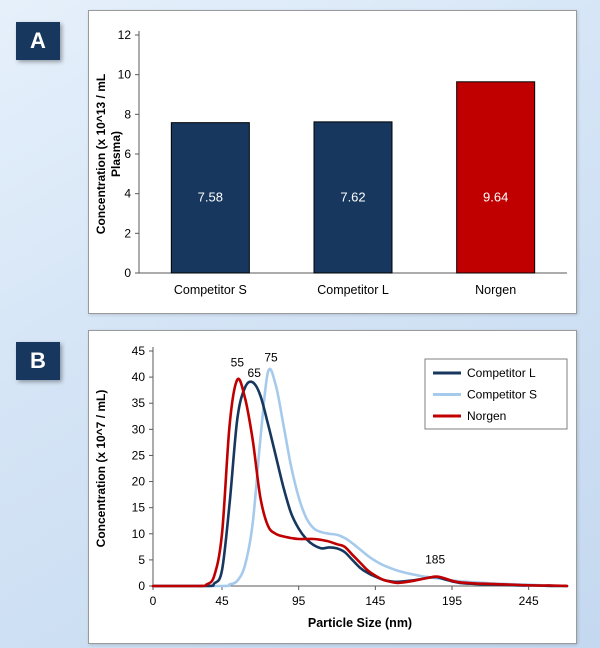 This screenshot has height=648, width=600. Describe the element at coordinates (139, 429) in the screenshot. I see `y-tick-label: 30` at that location.